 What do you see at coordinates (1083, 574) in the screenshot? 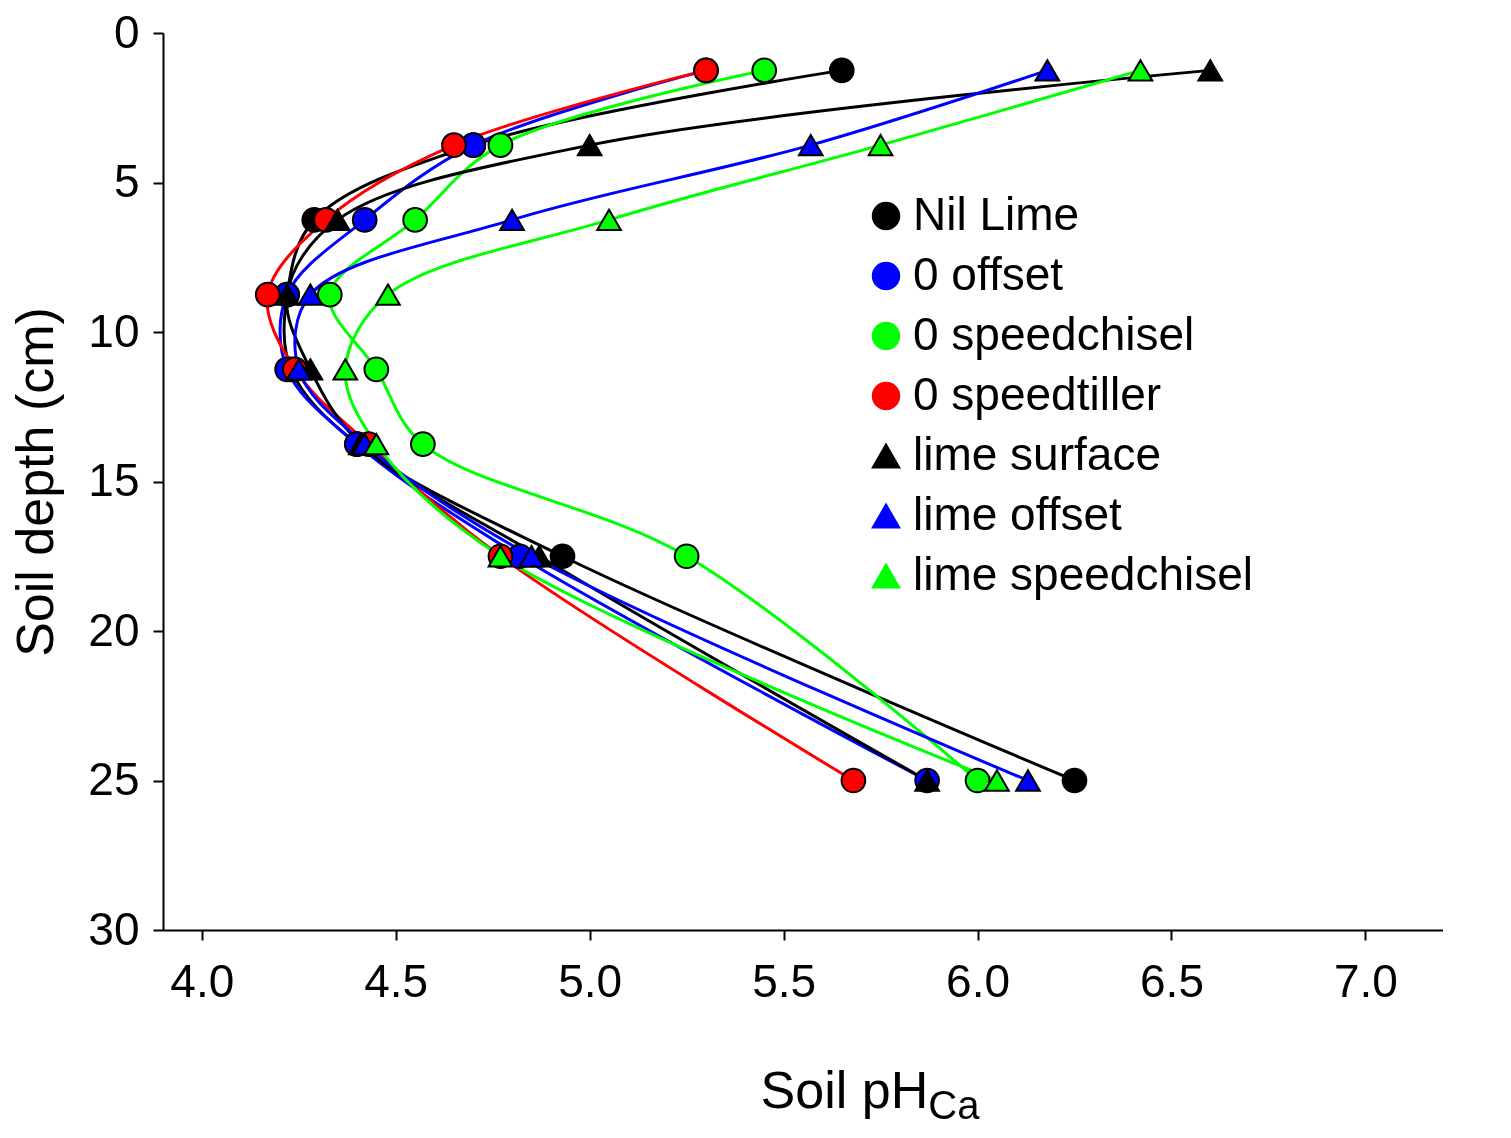
I see `legend-label: lime speedchisel` at bounding box center [1083, 574].